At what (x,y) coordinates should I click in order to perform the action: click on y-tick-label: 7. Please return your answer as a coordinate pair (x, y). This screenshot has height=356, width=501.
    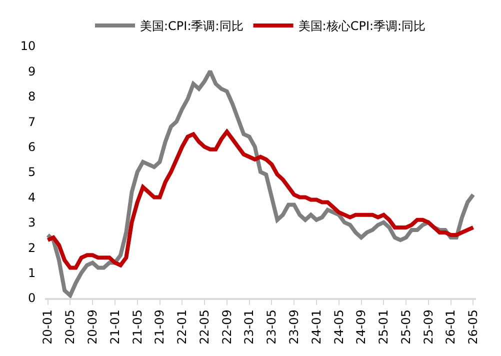
    Looking at the image, I should click on (32, 121).